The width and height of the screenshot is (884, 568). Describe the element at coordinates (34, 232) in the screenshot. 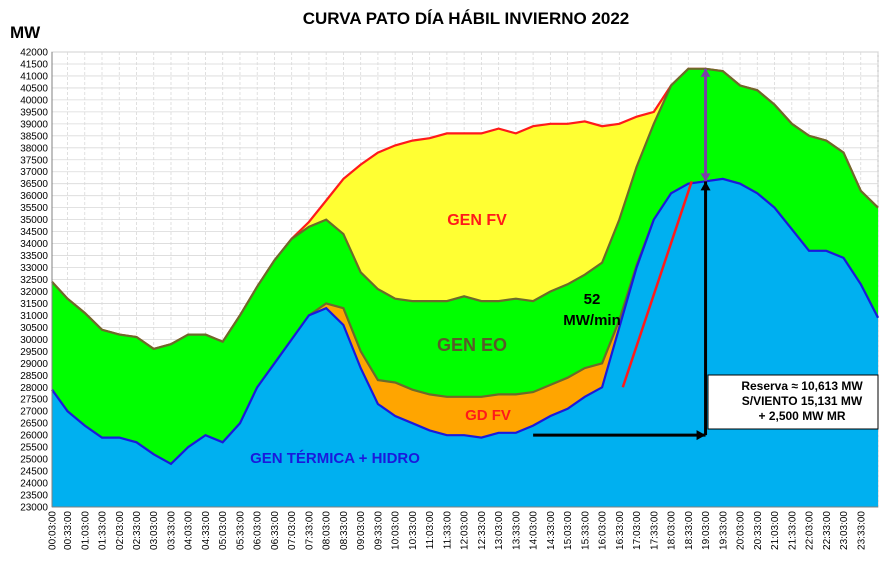

I see `y-tick-label: 34500` at that location.